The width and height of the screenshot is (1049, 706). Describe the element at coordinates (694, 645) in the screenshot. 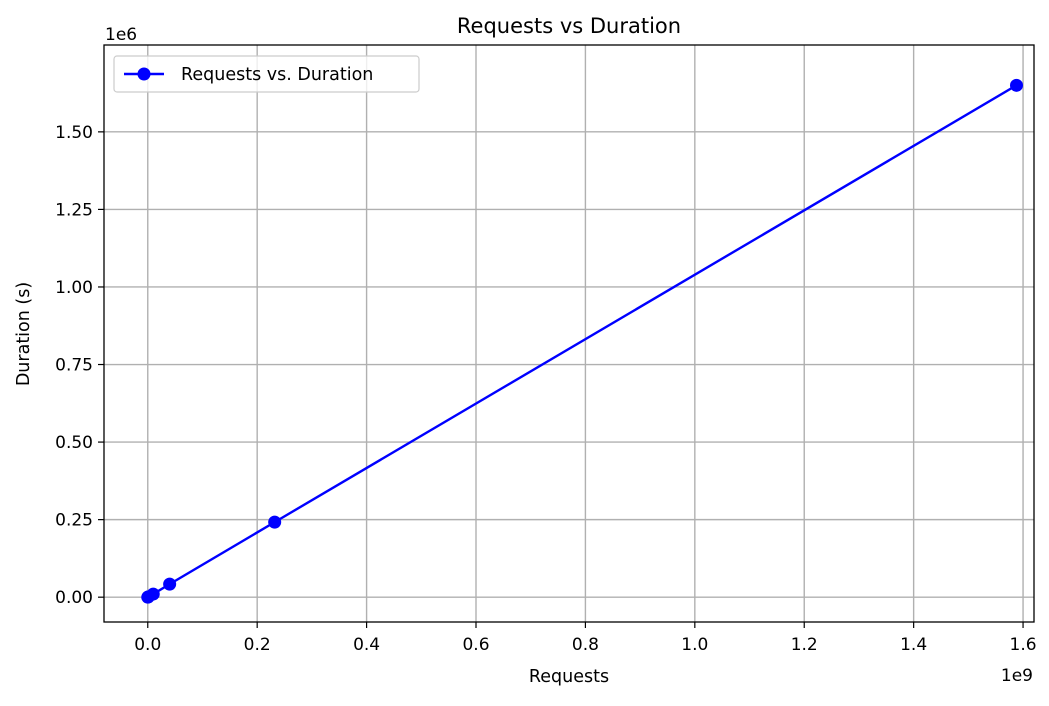

I see `x-tick-label: 1.0` at that location.